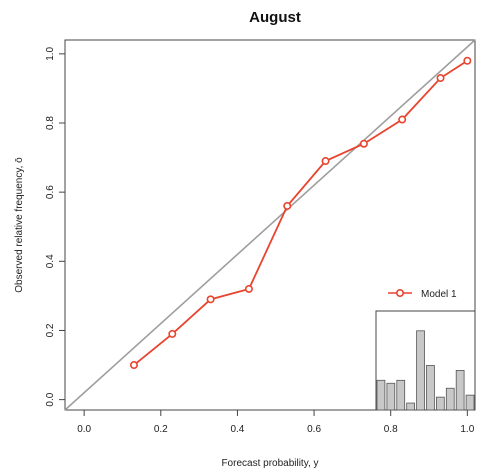 The height and width of the screenshot is (472, 477). Describe the element at coordinates (50, 192) in the screenshot. I see `y-tick-label: 0.6` at that location.